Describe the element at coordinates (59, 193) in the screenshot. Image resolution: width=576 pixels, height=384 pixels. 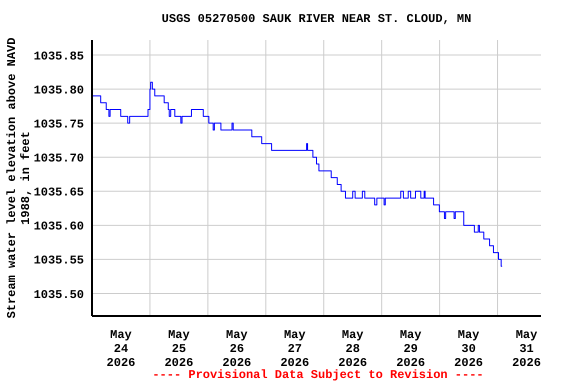
I see `y-tick-label: 1035.65` at that location.